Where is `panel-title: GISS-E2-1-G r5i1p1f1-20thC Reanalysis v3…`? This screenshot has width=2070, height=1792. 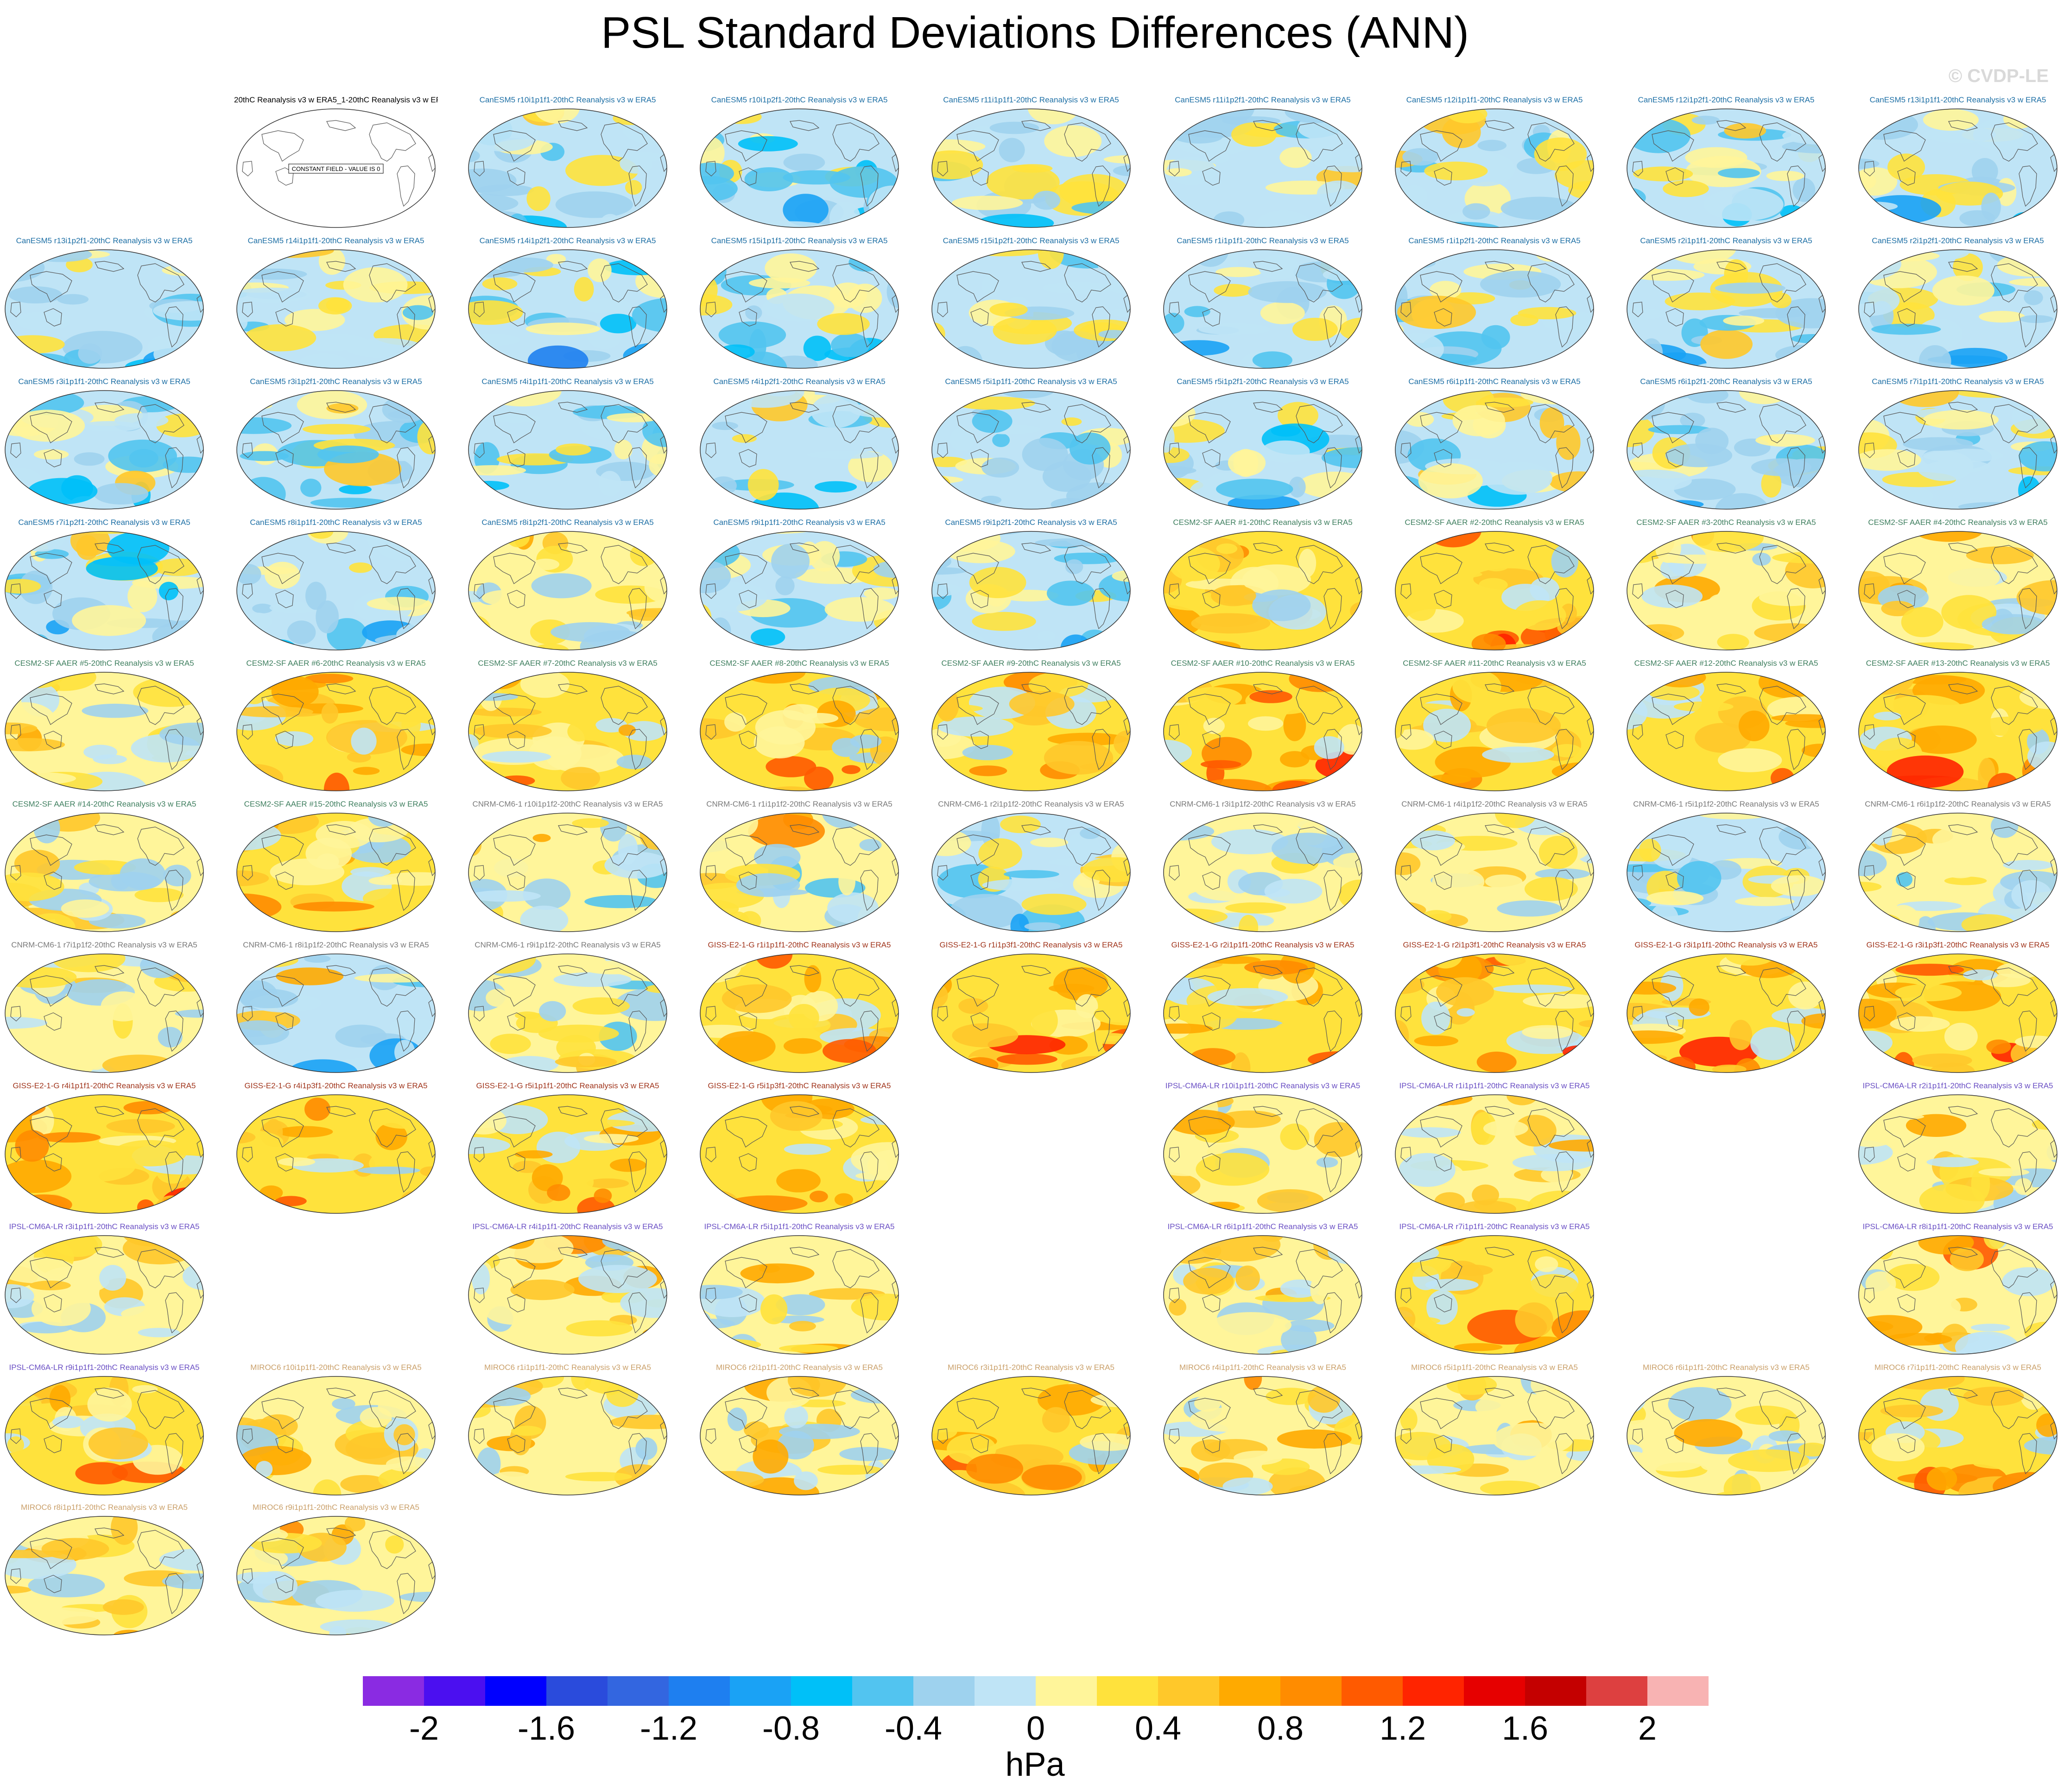
panel-title: GISS-E2-1-G r5i1p1f1-20thC Reanalysis v3… is located at coordinates (567, 1085).